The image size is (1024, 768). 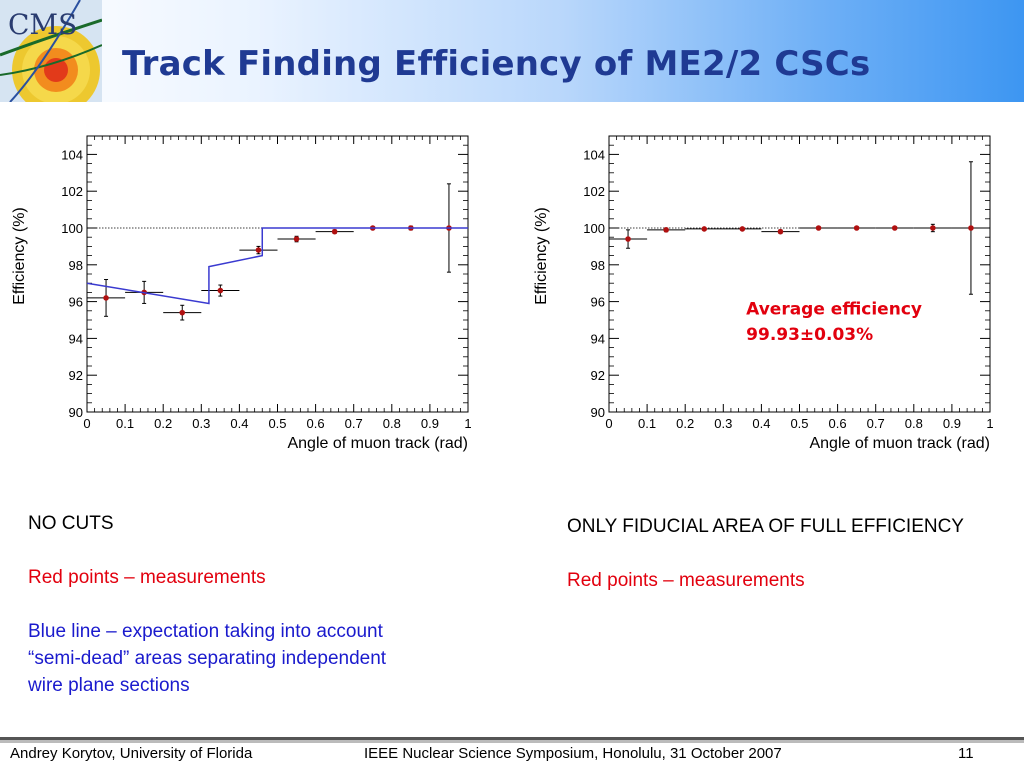 What do you see at coordinates (147, 577) in the screenshot?
I see `red-points-legend: Red points – measurements` at bounding box center [147, 577].